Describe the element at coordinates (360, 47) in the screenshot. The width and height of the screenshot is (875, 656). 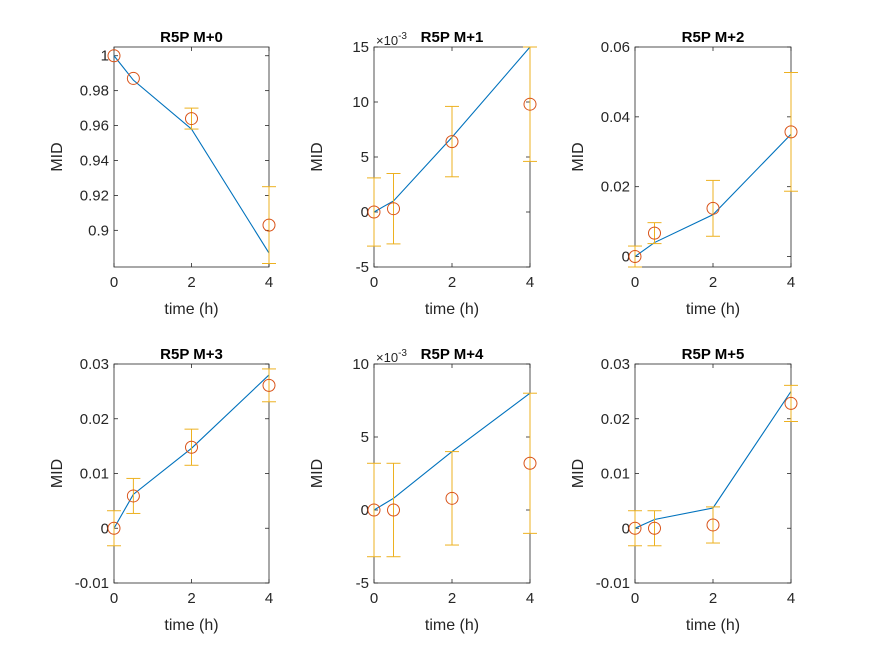
I see `y-tick-label: 15` at that location.